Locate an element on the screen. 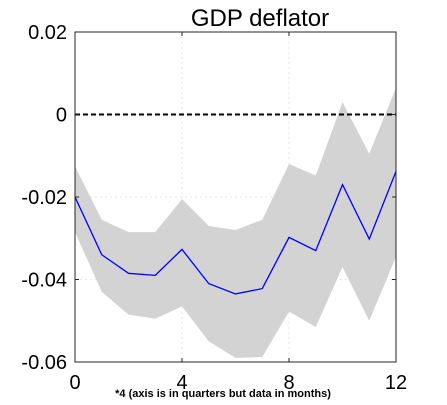 The height and width of the screenshot is (405, 447). y-tick-label: -0.06 is located at coordinates (44, 363).